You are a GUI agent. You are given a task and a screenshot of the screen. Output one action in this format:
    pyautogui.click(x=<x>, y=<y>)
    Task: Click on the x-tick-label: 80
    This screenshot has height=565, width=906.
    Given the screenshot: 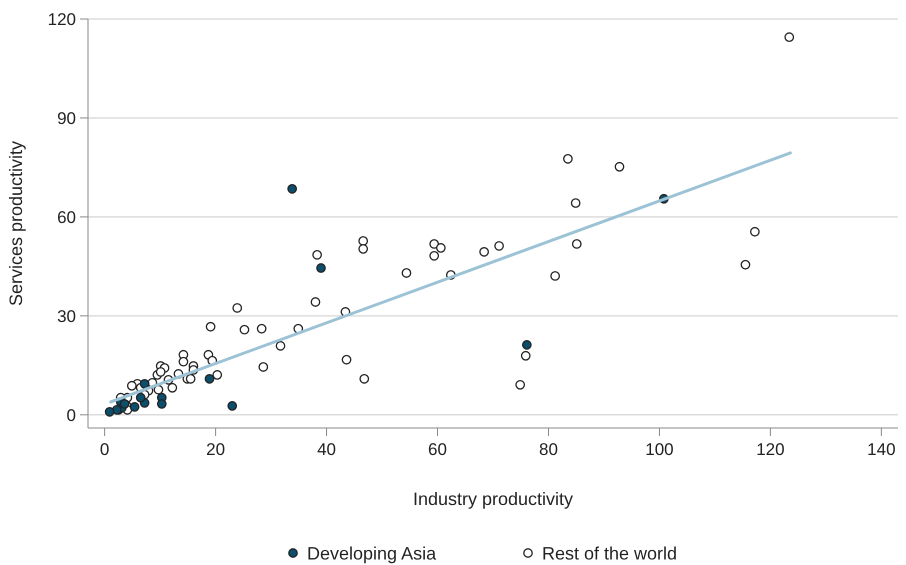 What is the action you would take?
    pyautogui.click(x=548, y=449)
    